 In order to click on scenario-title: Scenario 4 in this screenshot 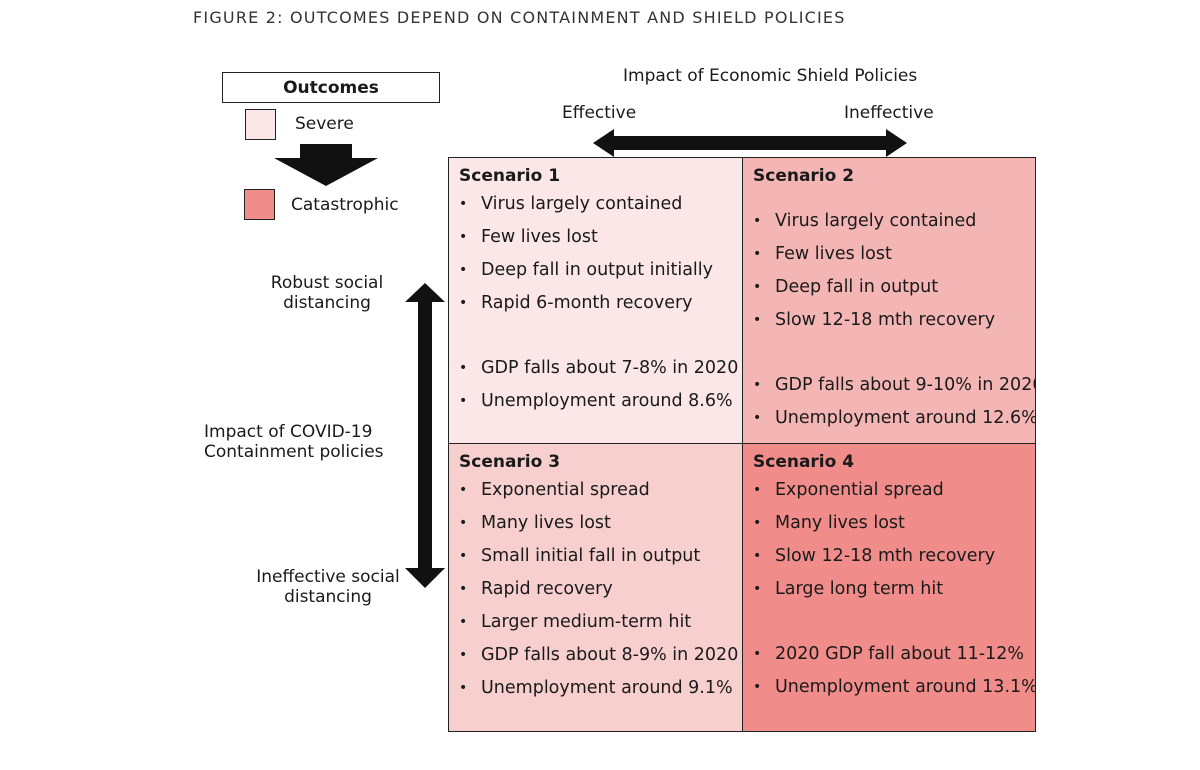, I will do `click(804, 462)`.